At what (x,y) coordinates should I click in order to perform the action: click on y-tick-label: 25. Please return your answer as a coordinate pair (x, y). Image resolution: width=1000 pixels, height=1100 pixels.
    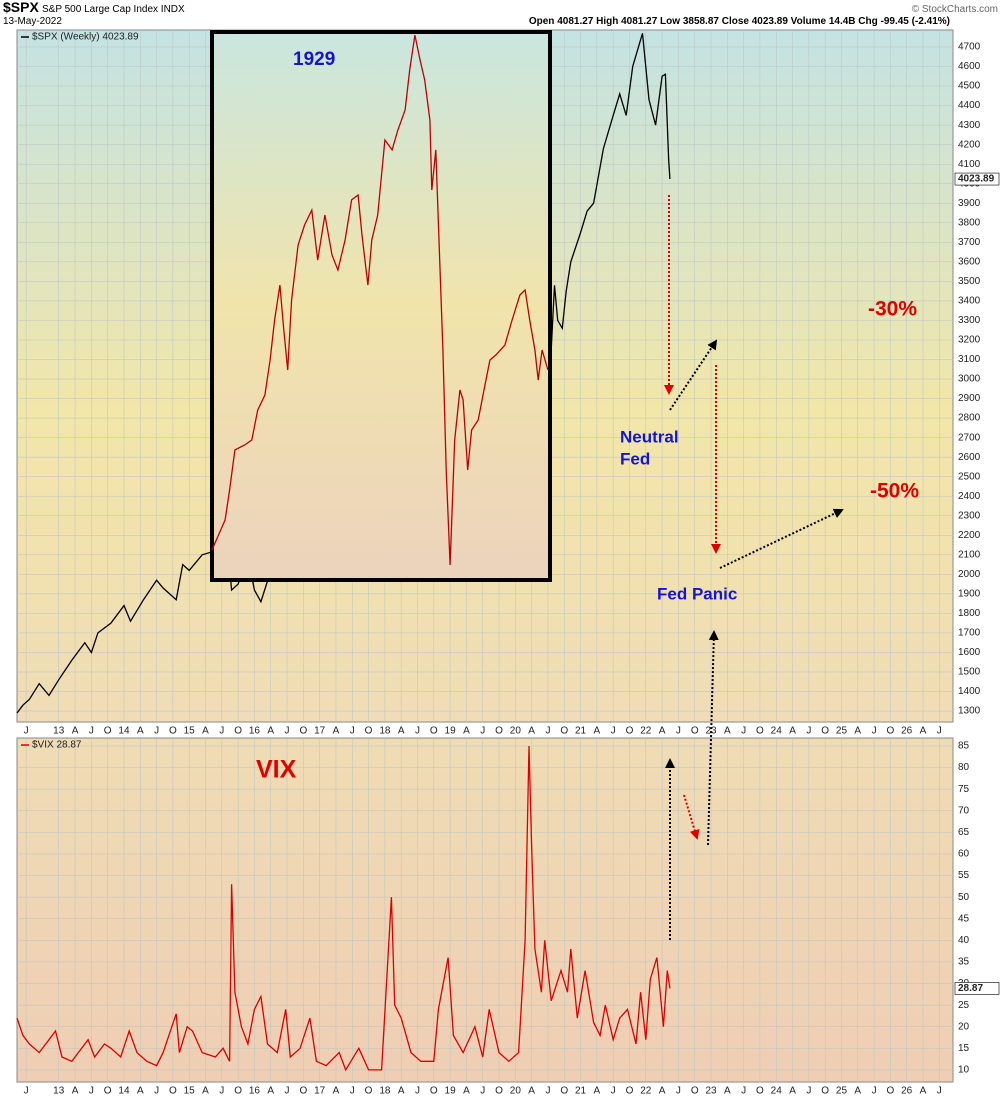
    Looking at the image, I should click on (964, 1005).